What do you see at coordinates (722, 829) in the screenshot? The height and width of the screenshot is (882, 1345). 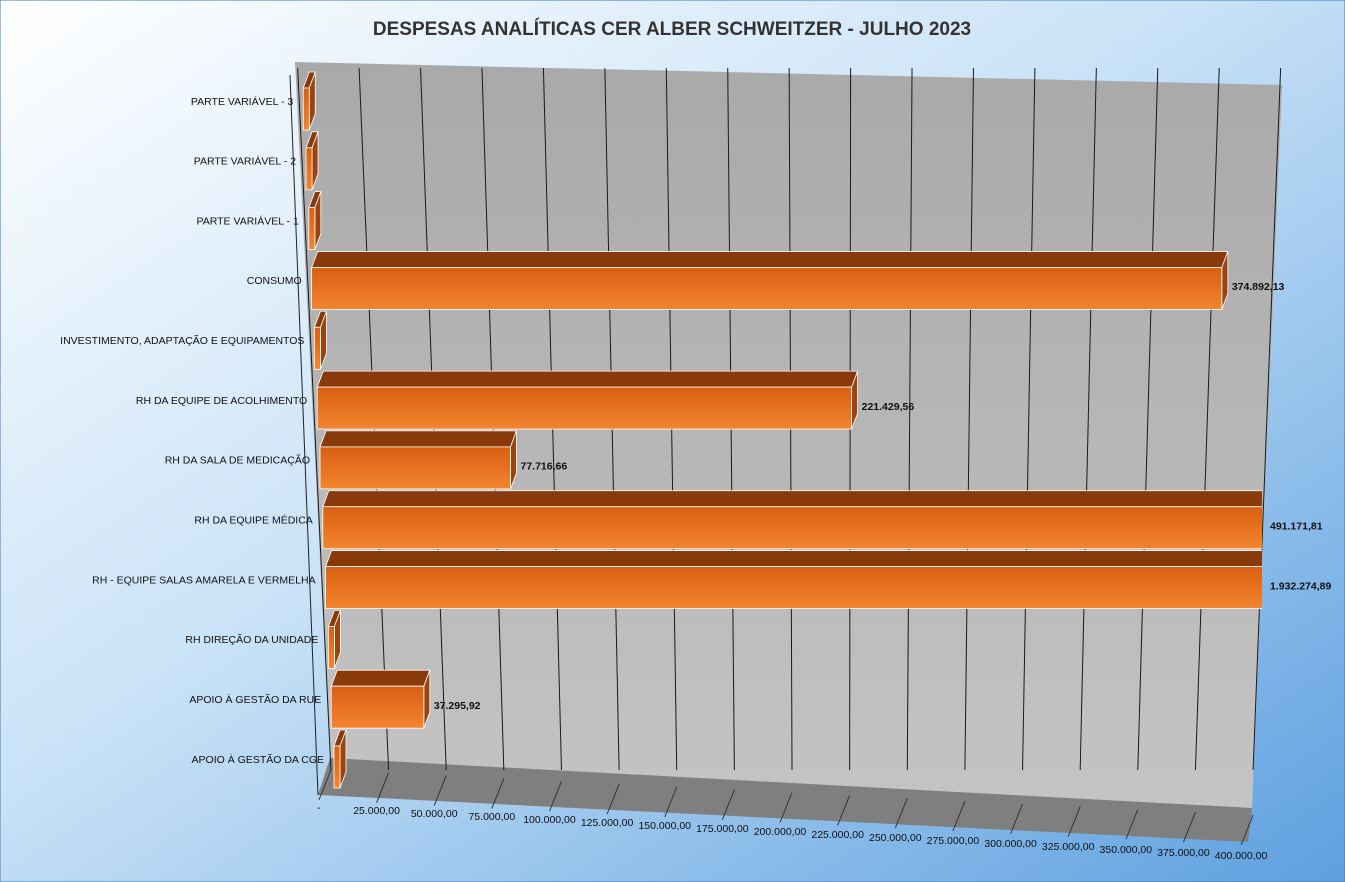 I see `x-tick-label: 175.000,00` at bounding box center [722, 829].